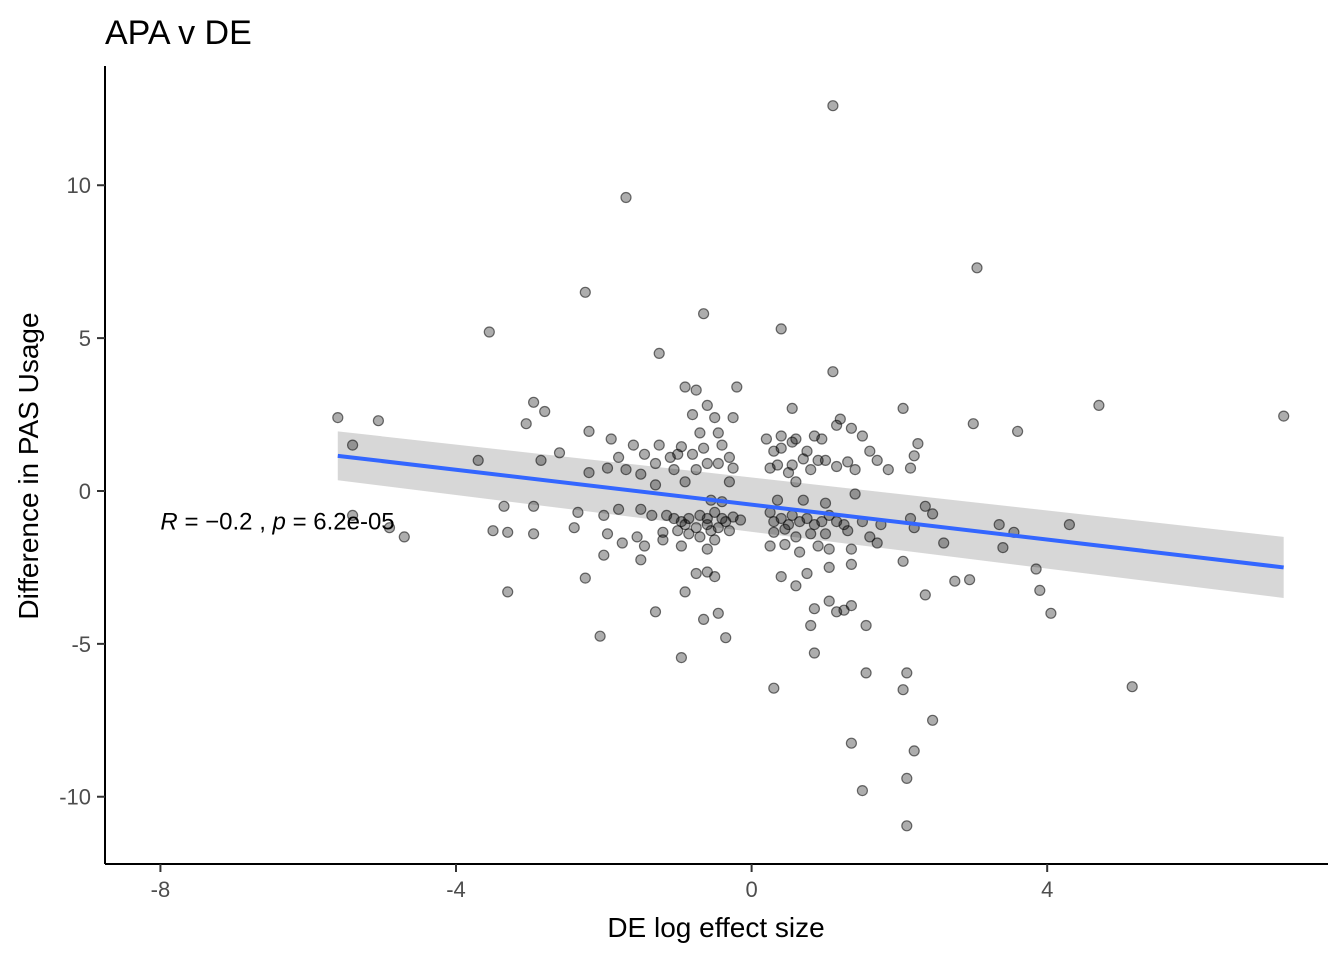 The width and height of the screenshot is (1344, 960). I want to click on annotation-p-label: p, so click(279, 522).